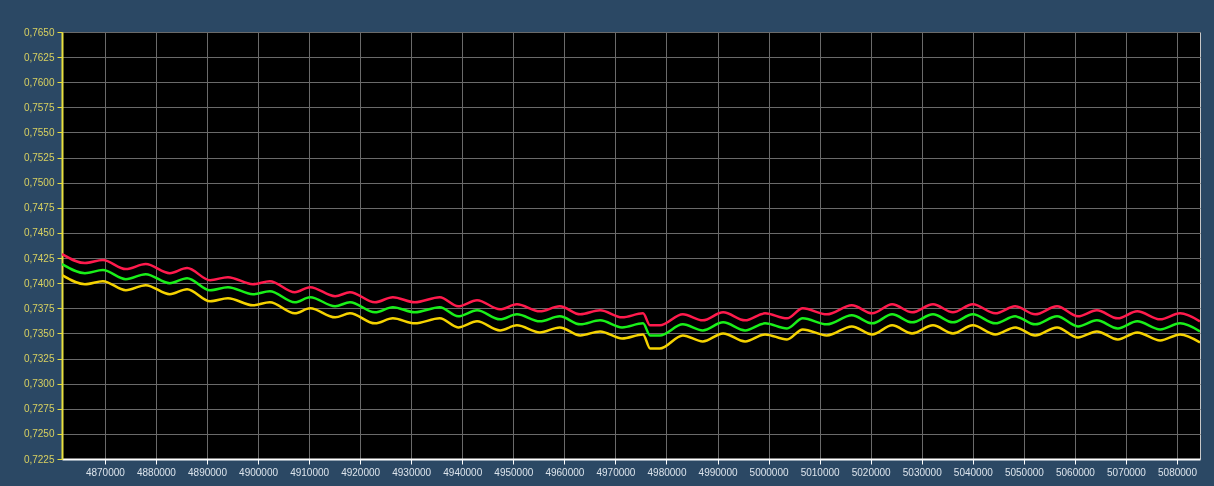  Describe the element at coordinates (1127, 472) in the screenshot. I see `x-tick-label: 5070000` at that location.